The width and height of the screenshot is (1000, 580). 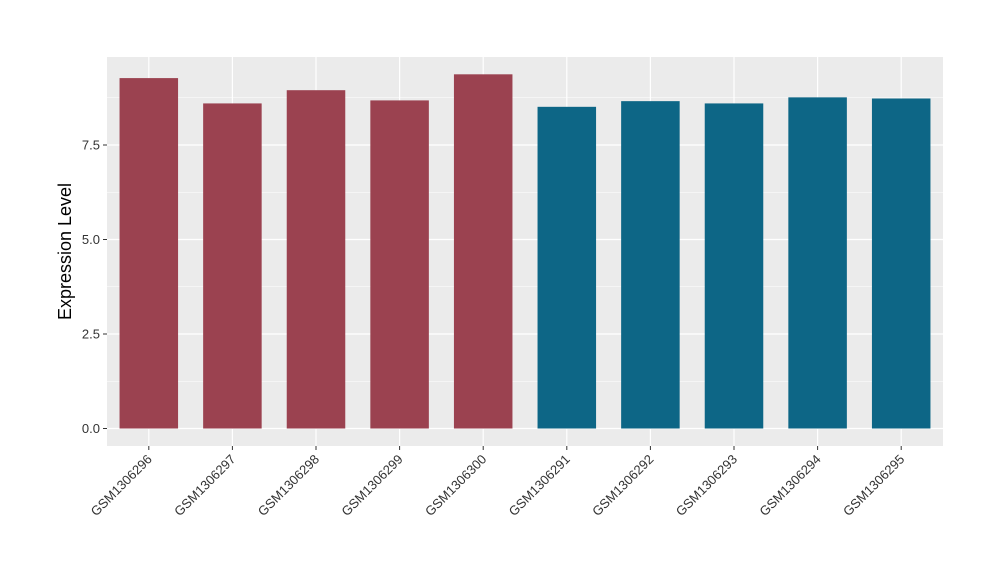 I want to click on y-tick-label: 7.5, so click(x=91, y=145).